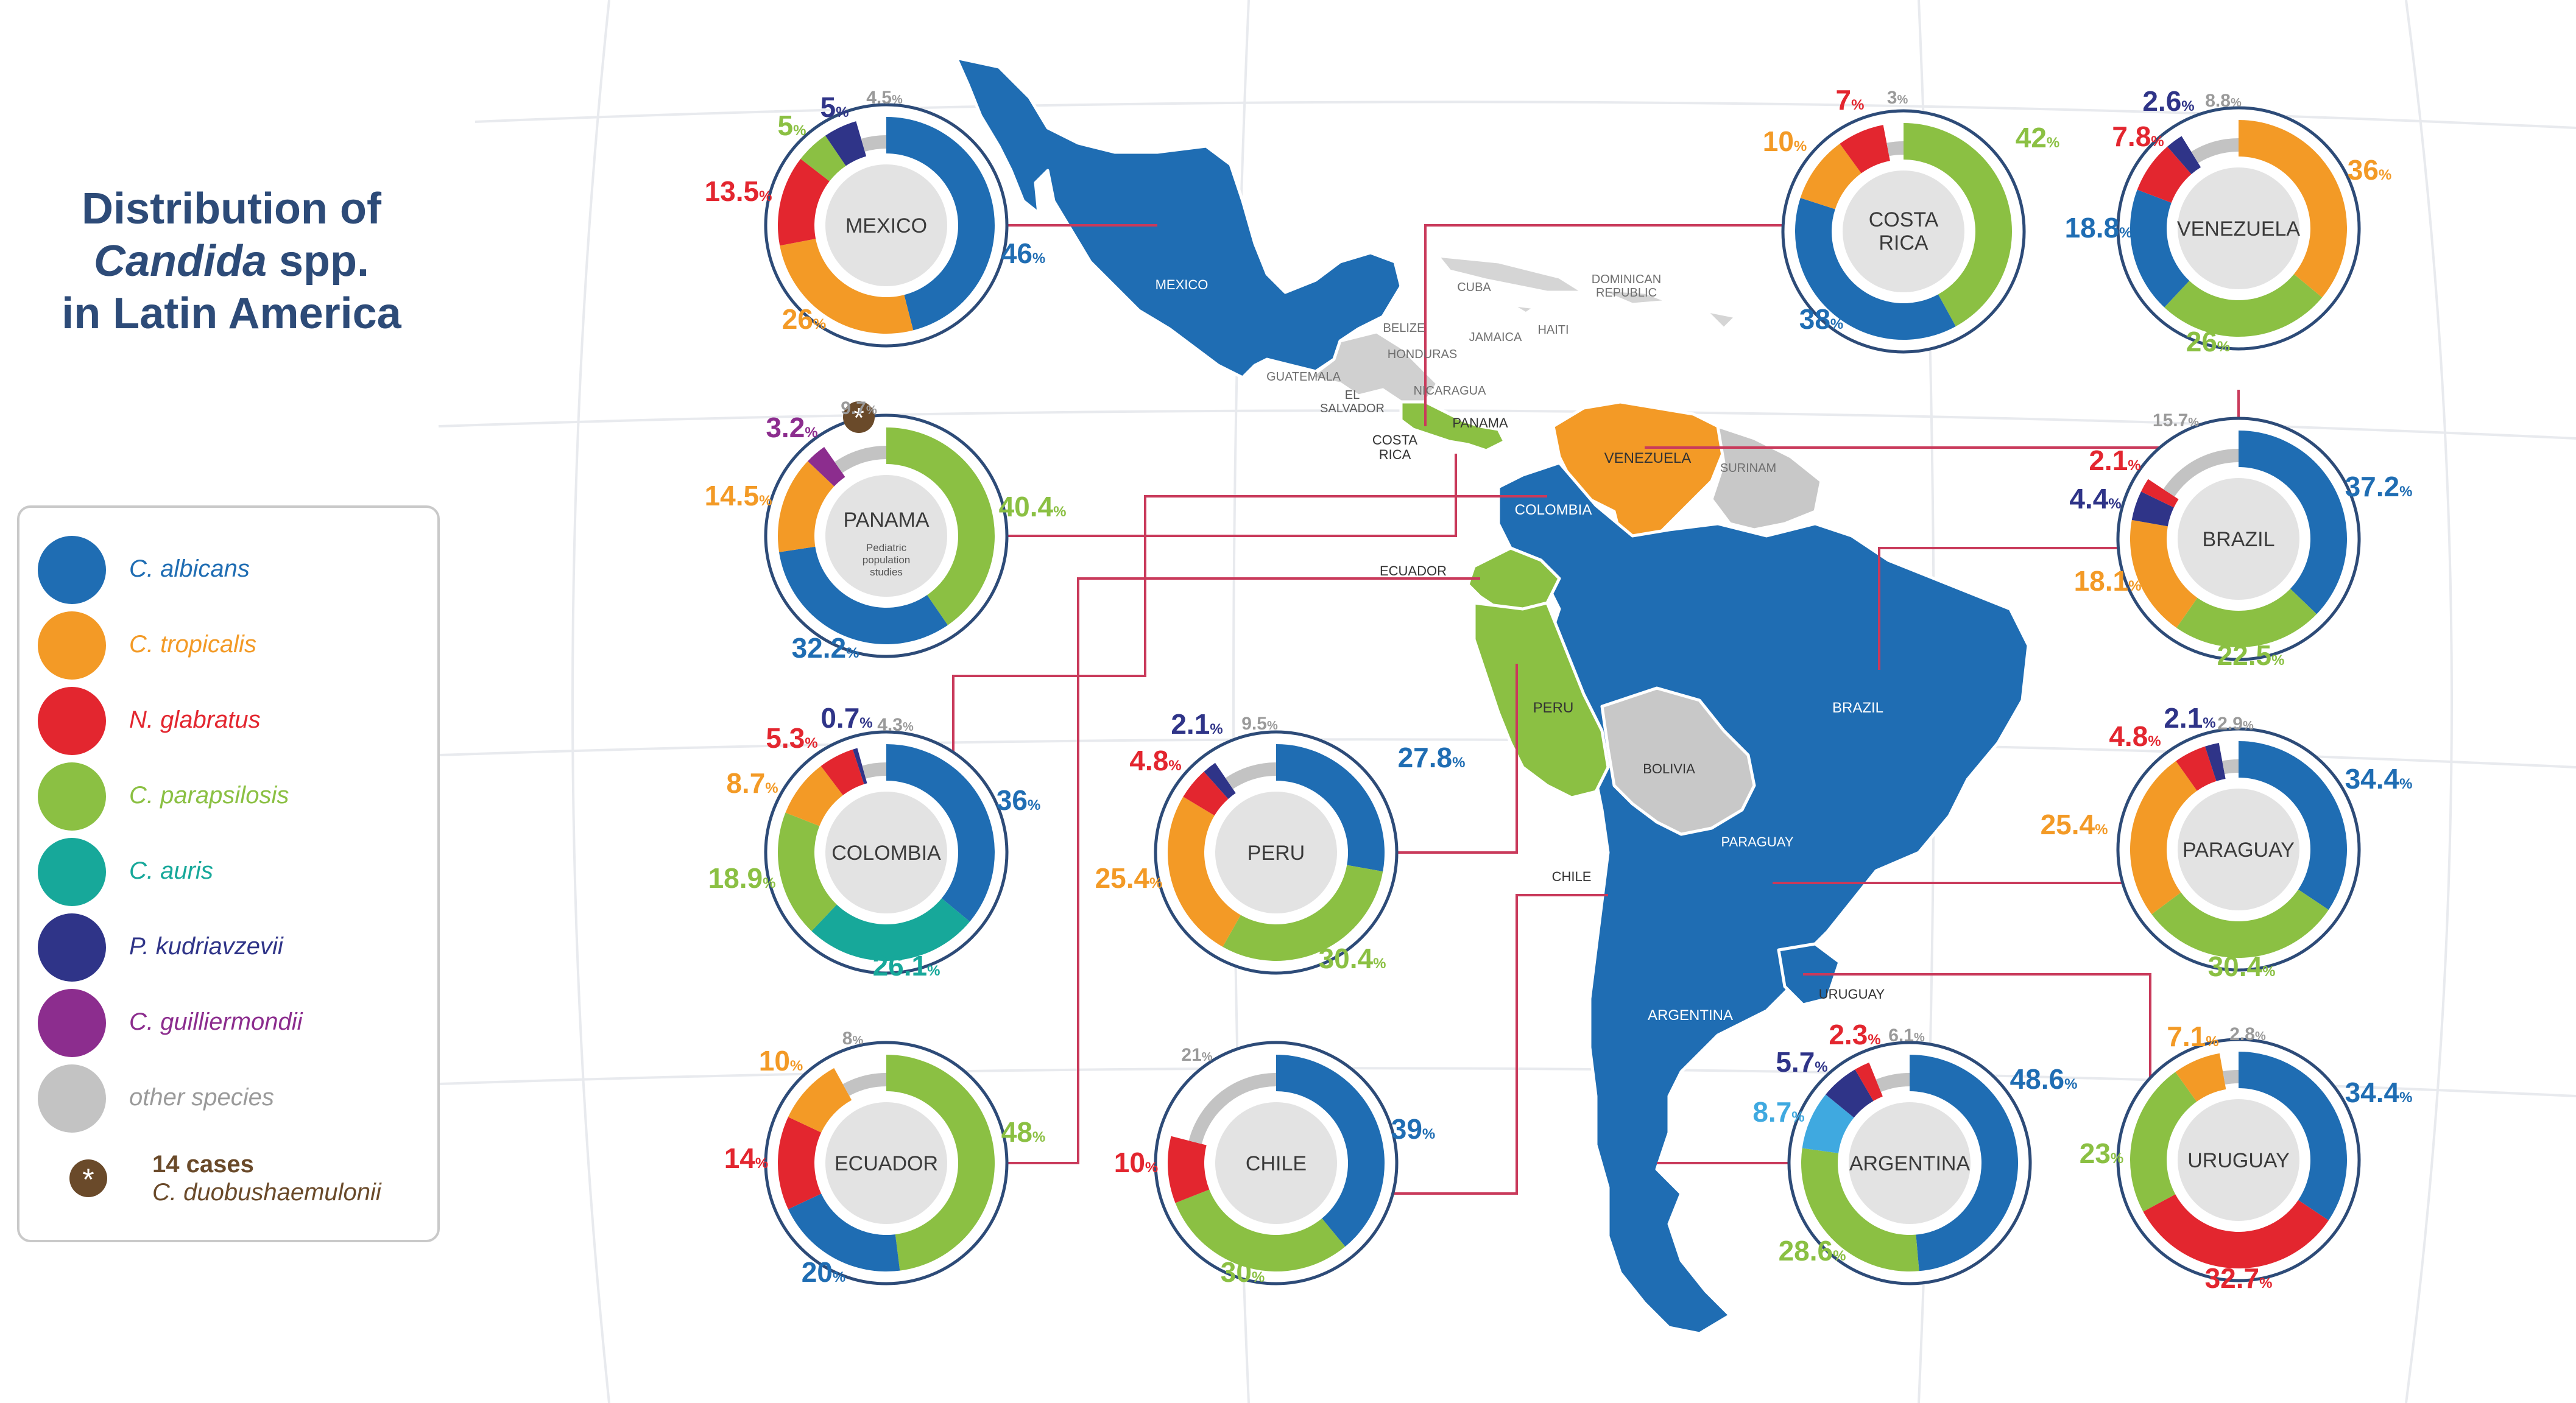 The height and width of the screenshot is (1403, 2576). I want to click on data-label: 23%, so click(2102, 1153).